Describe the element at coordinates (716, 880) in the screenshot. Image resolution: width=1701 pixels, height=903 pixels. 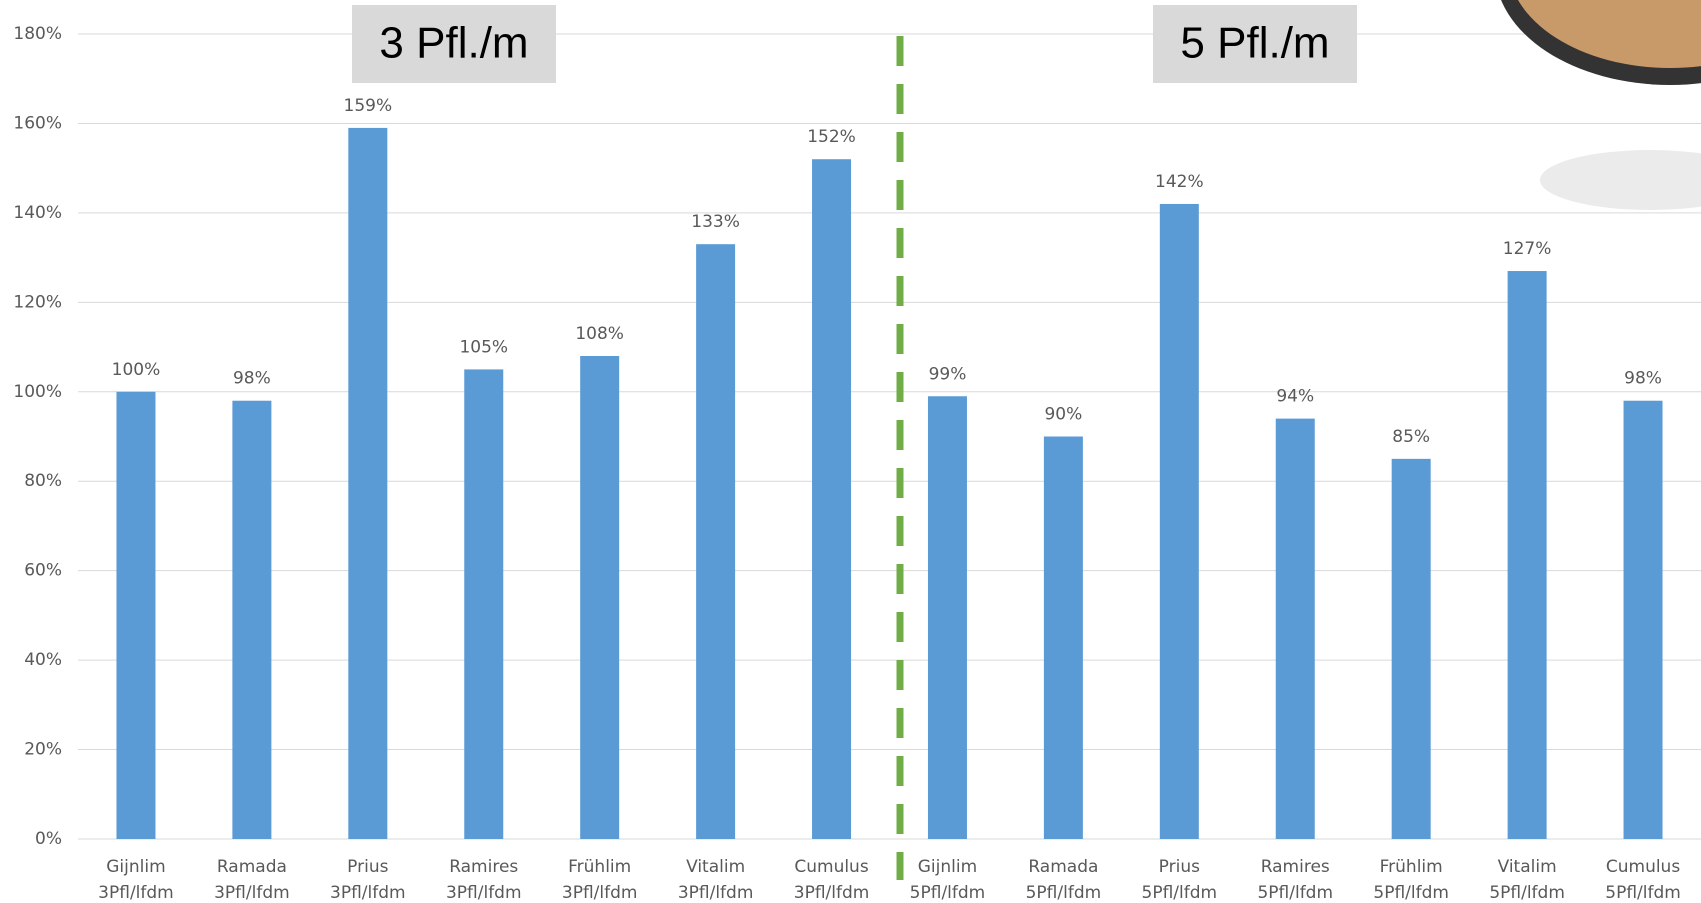
I see `x-tick-label: Vitalim 3Pfl/lfdm` at that location.